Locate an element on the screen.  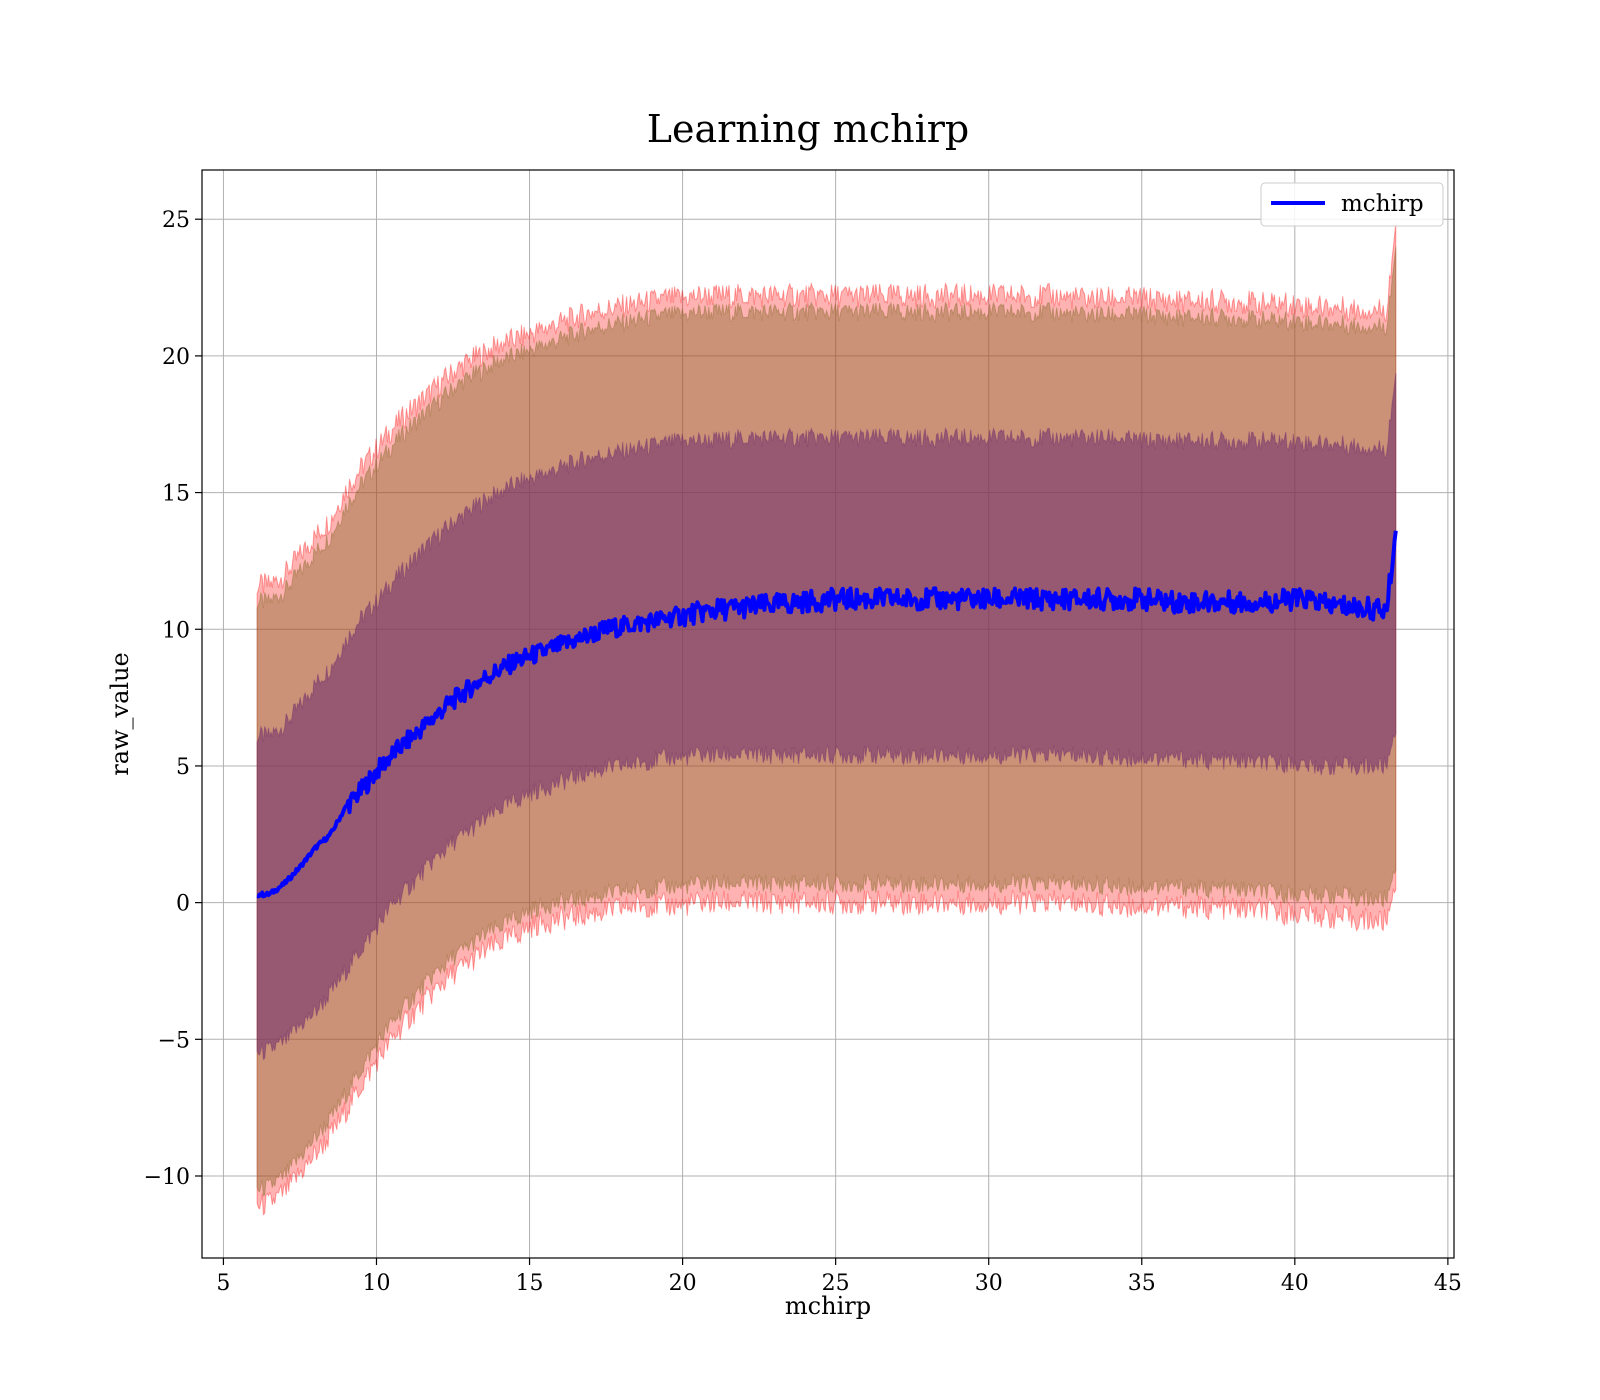
y-tick-label: 15 is located at coordinates (176, 494).